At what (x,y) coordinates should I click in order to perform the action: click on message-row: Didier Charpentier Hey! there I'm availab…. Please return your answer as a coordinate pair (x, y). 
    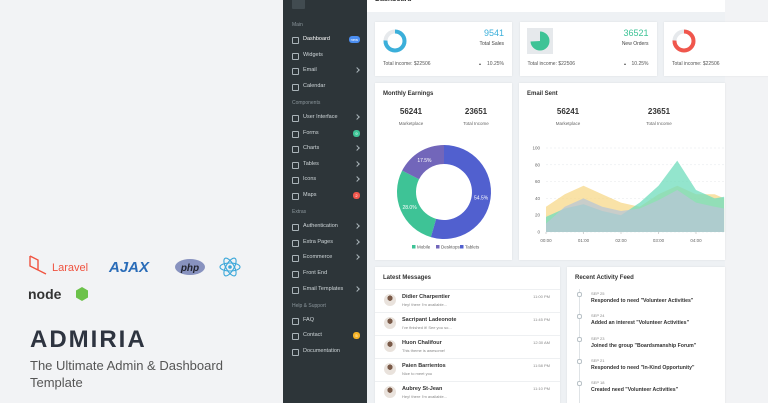
    Looking at the image, I should click on (467, 300).